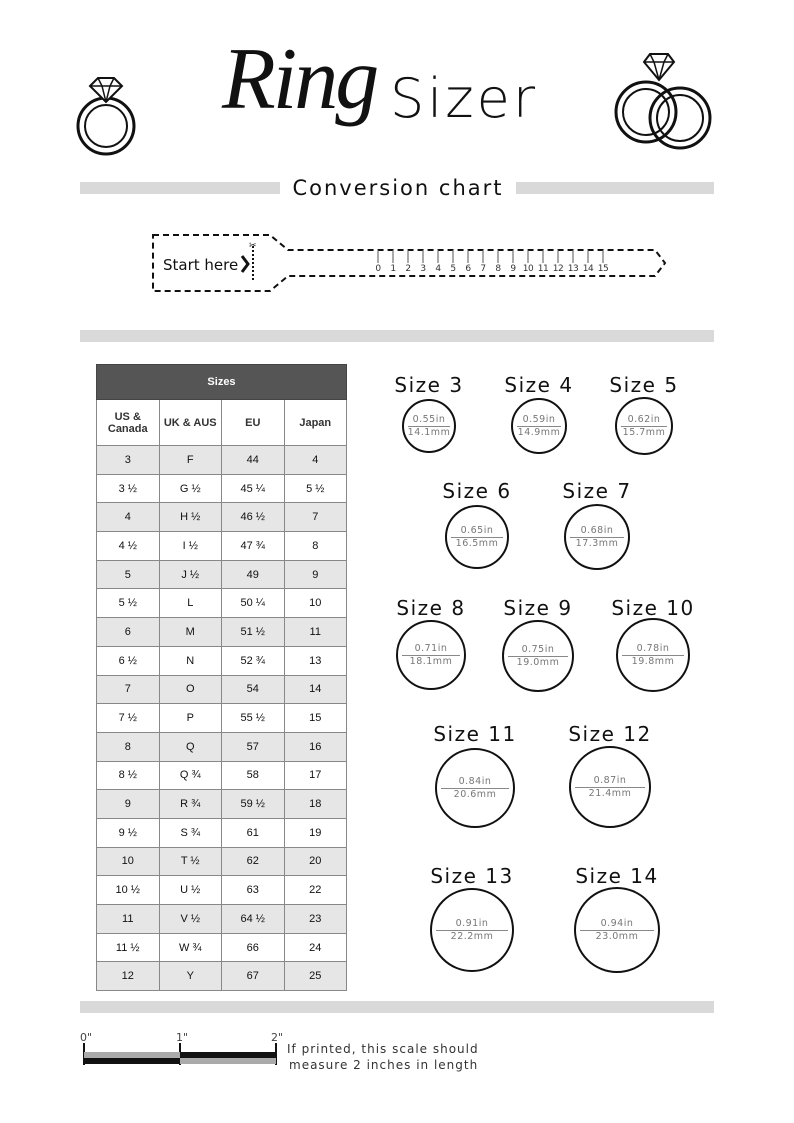 Image resolution: width=794 pixels, height=1123 pixels. Describe the element at coordinates (472, 923) in the screenshot. I see `diameter-inches: 0.91in` at that location.